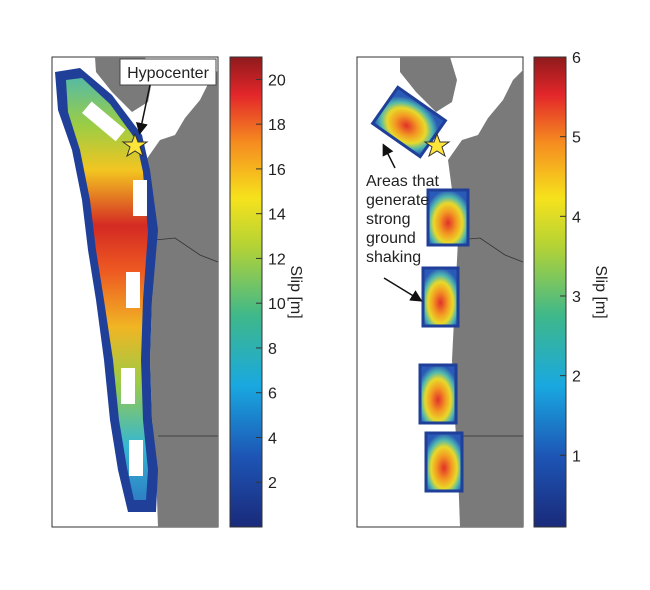 Image resolution: width=650 pixels, height=590 pixels. What do you see at coordinates (272, 349) in the screenshot?
I see `tick-label: 8` at bounding box center [272, 349].